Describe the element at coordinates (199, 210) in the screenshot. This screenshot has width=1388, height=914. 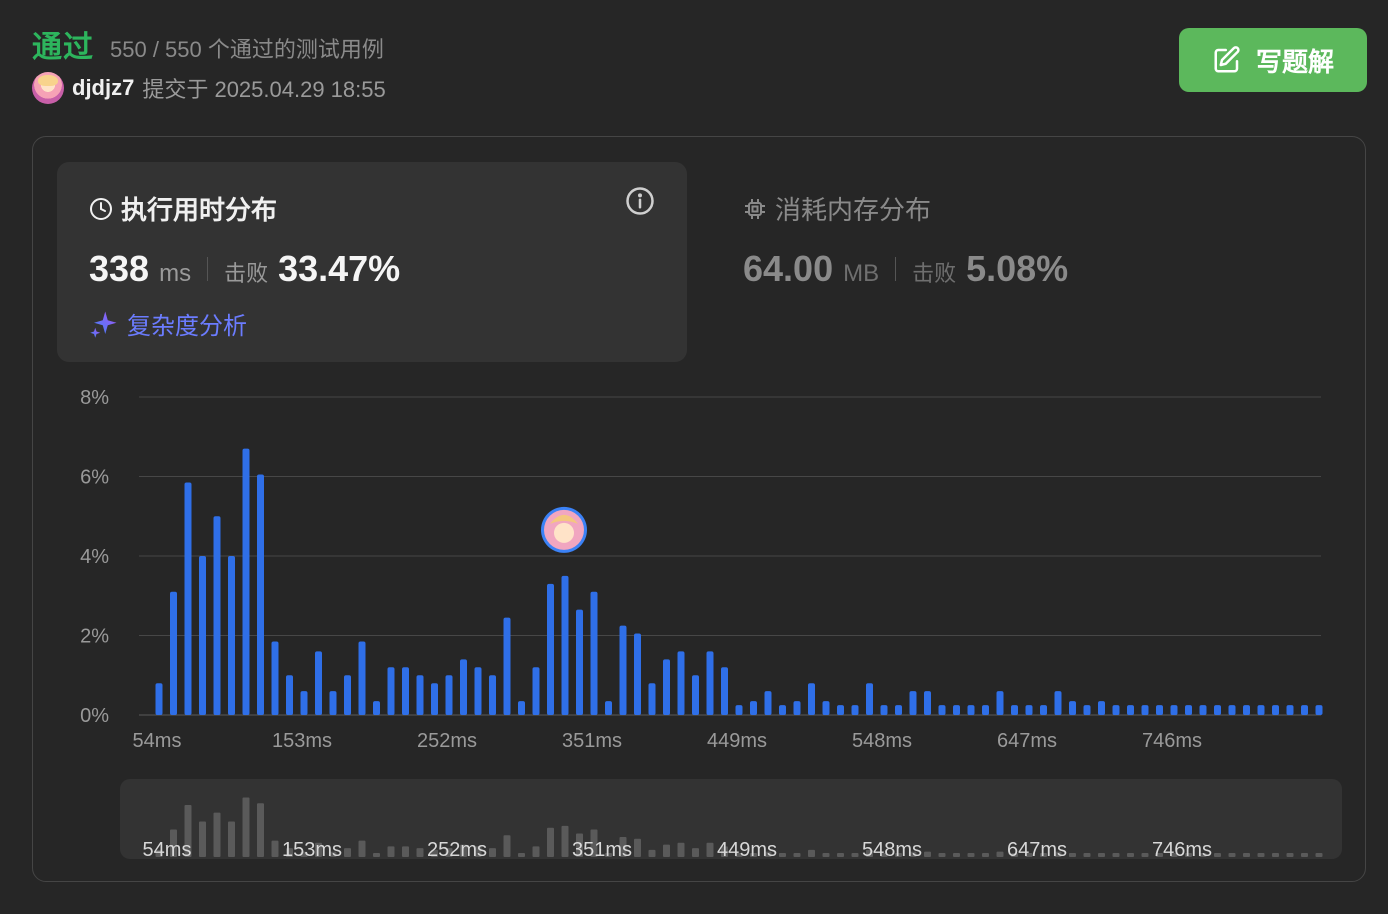
I see `runtime-title-label: 执行用时分布` at that location.